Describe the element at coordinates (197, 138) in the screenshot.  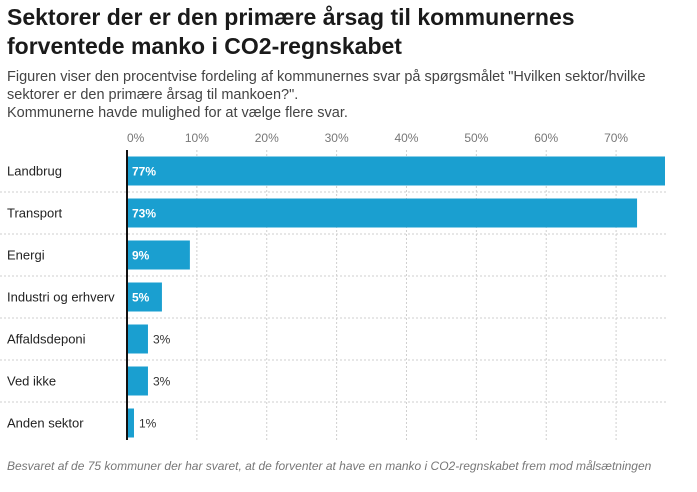
I see `x-tick-label: 10%` at that location.